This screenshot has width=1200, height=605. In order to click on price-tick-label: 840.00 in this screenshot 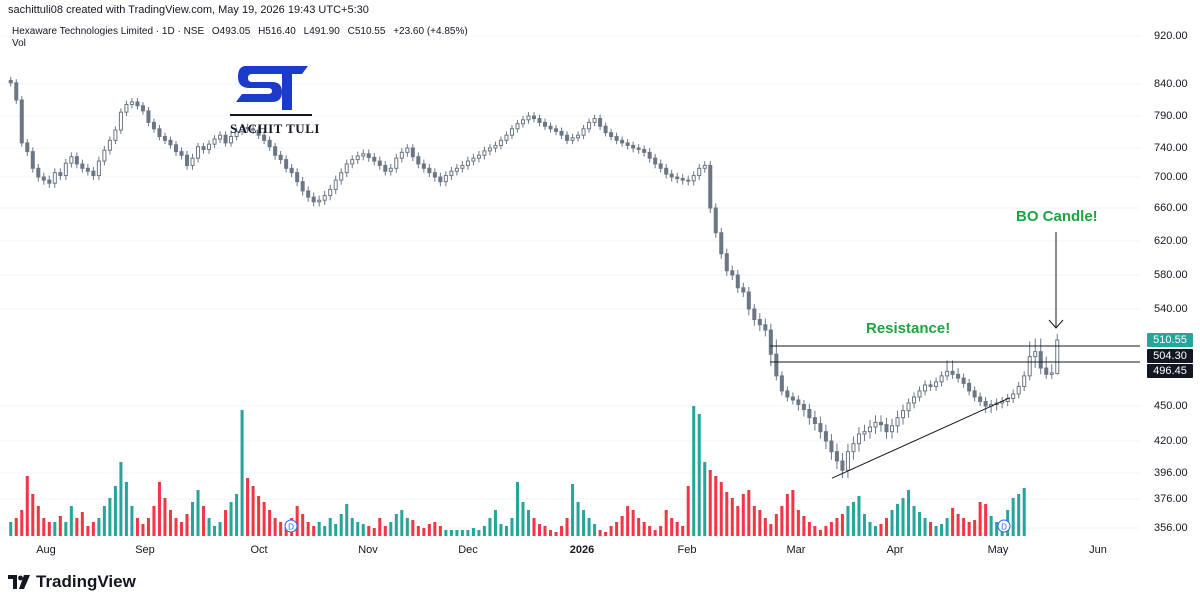, I will do `click(1171, 84)`.